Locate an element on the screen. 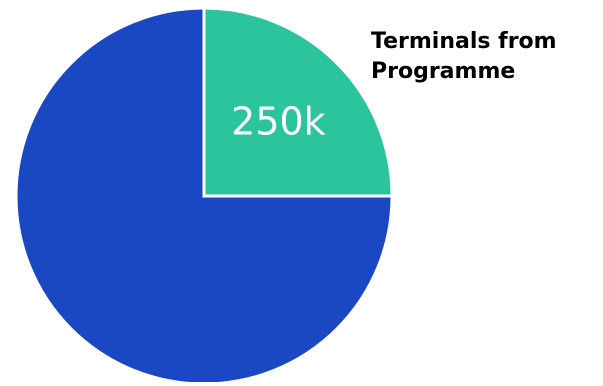 This screenshot has height=386, width=603. pie-slice-label-1: 250k is located at coordinates (278, 122).